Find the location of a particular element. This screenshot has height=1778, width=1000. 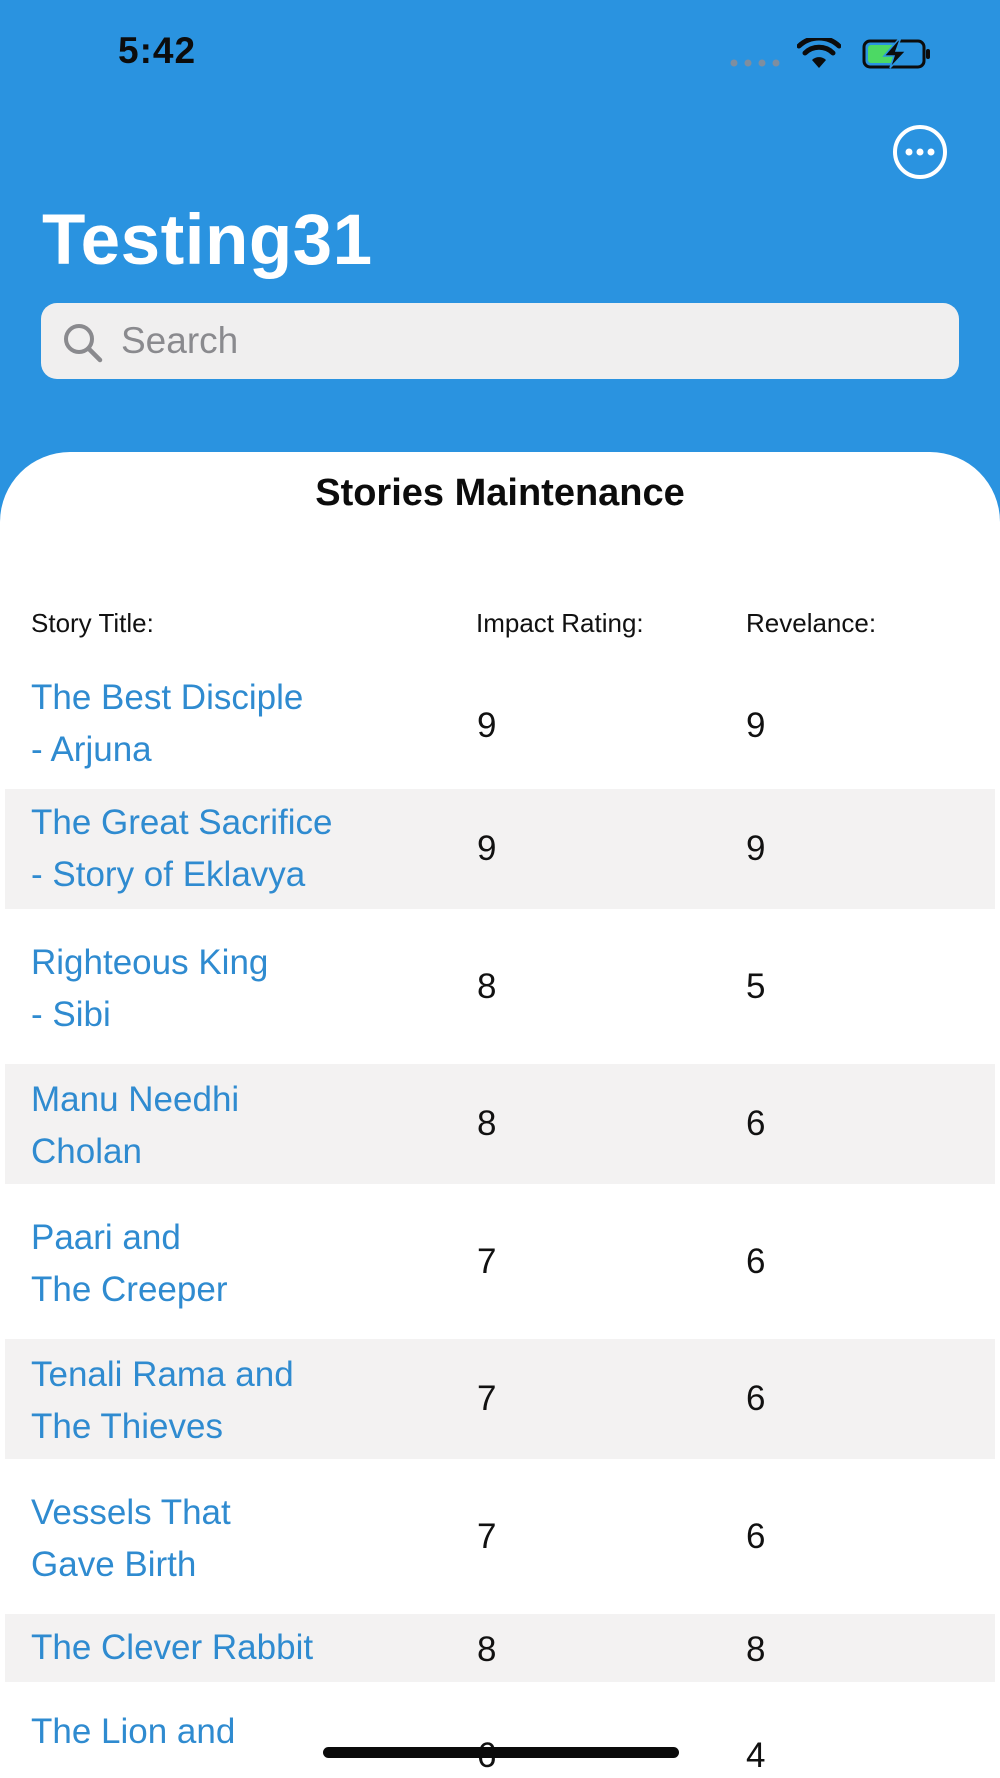

relevance-value: 8 is located at coordinates (756, 1649).